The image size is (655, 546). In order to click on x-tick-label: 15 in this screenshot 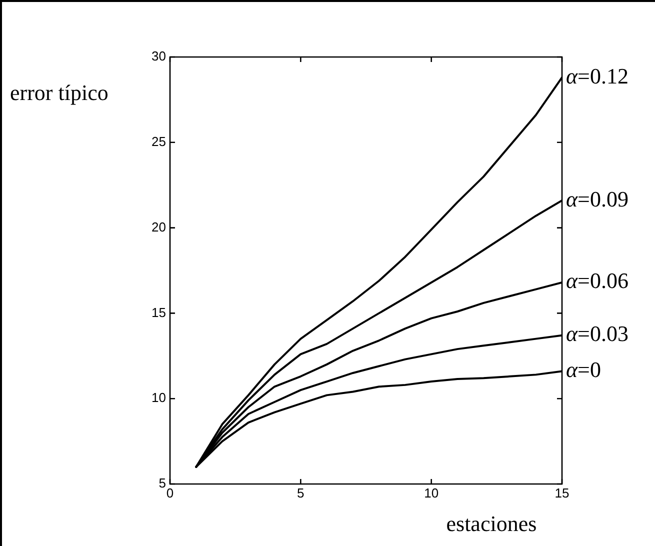, I will do `click(562, 492)`.